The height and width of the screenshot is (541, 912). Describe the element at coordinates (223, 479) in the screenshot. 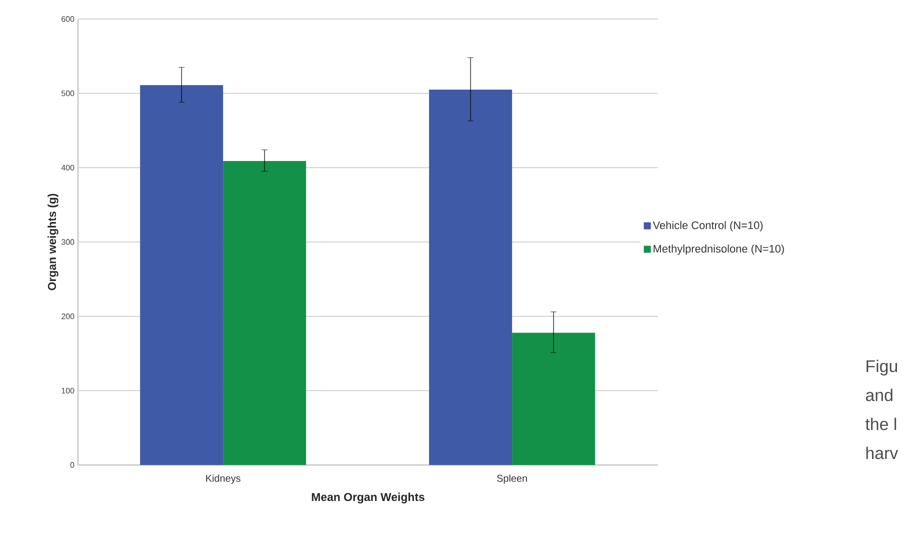

I see `x-tick-label: Kidneys` at that location.